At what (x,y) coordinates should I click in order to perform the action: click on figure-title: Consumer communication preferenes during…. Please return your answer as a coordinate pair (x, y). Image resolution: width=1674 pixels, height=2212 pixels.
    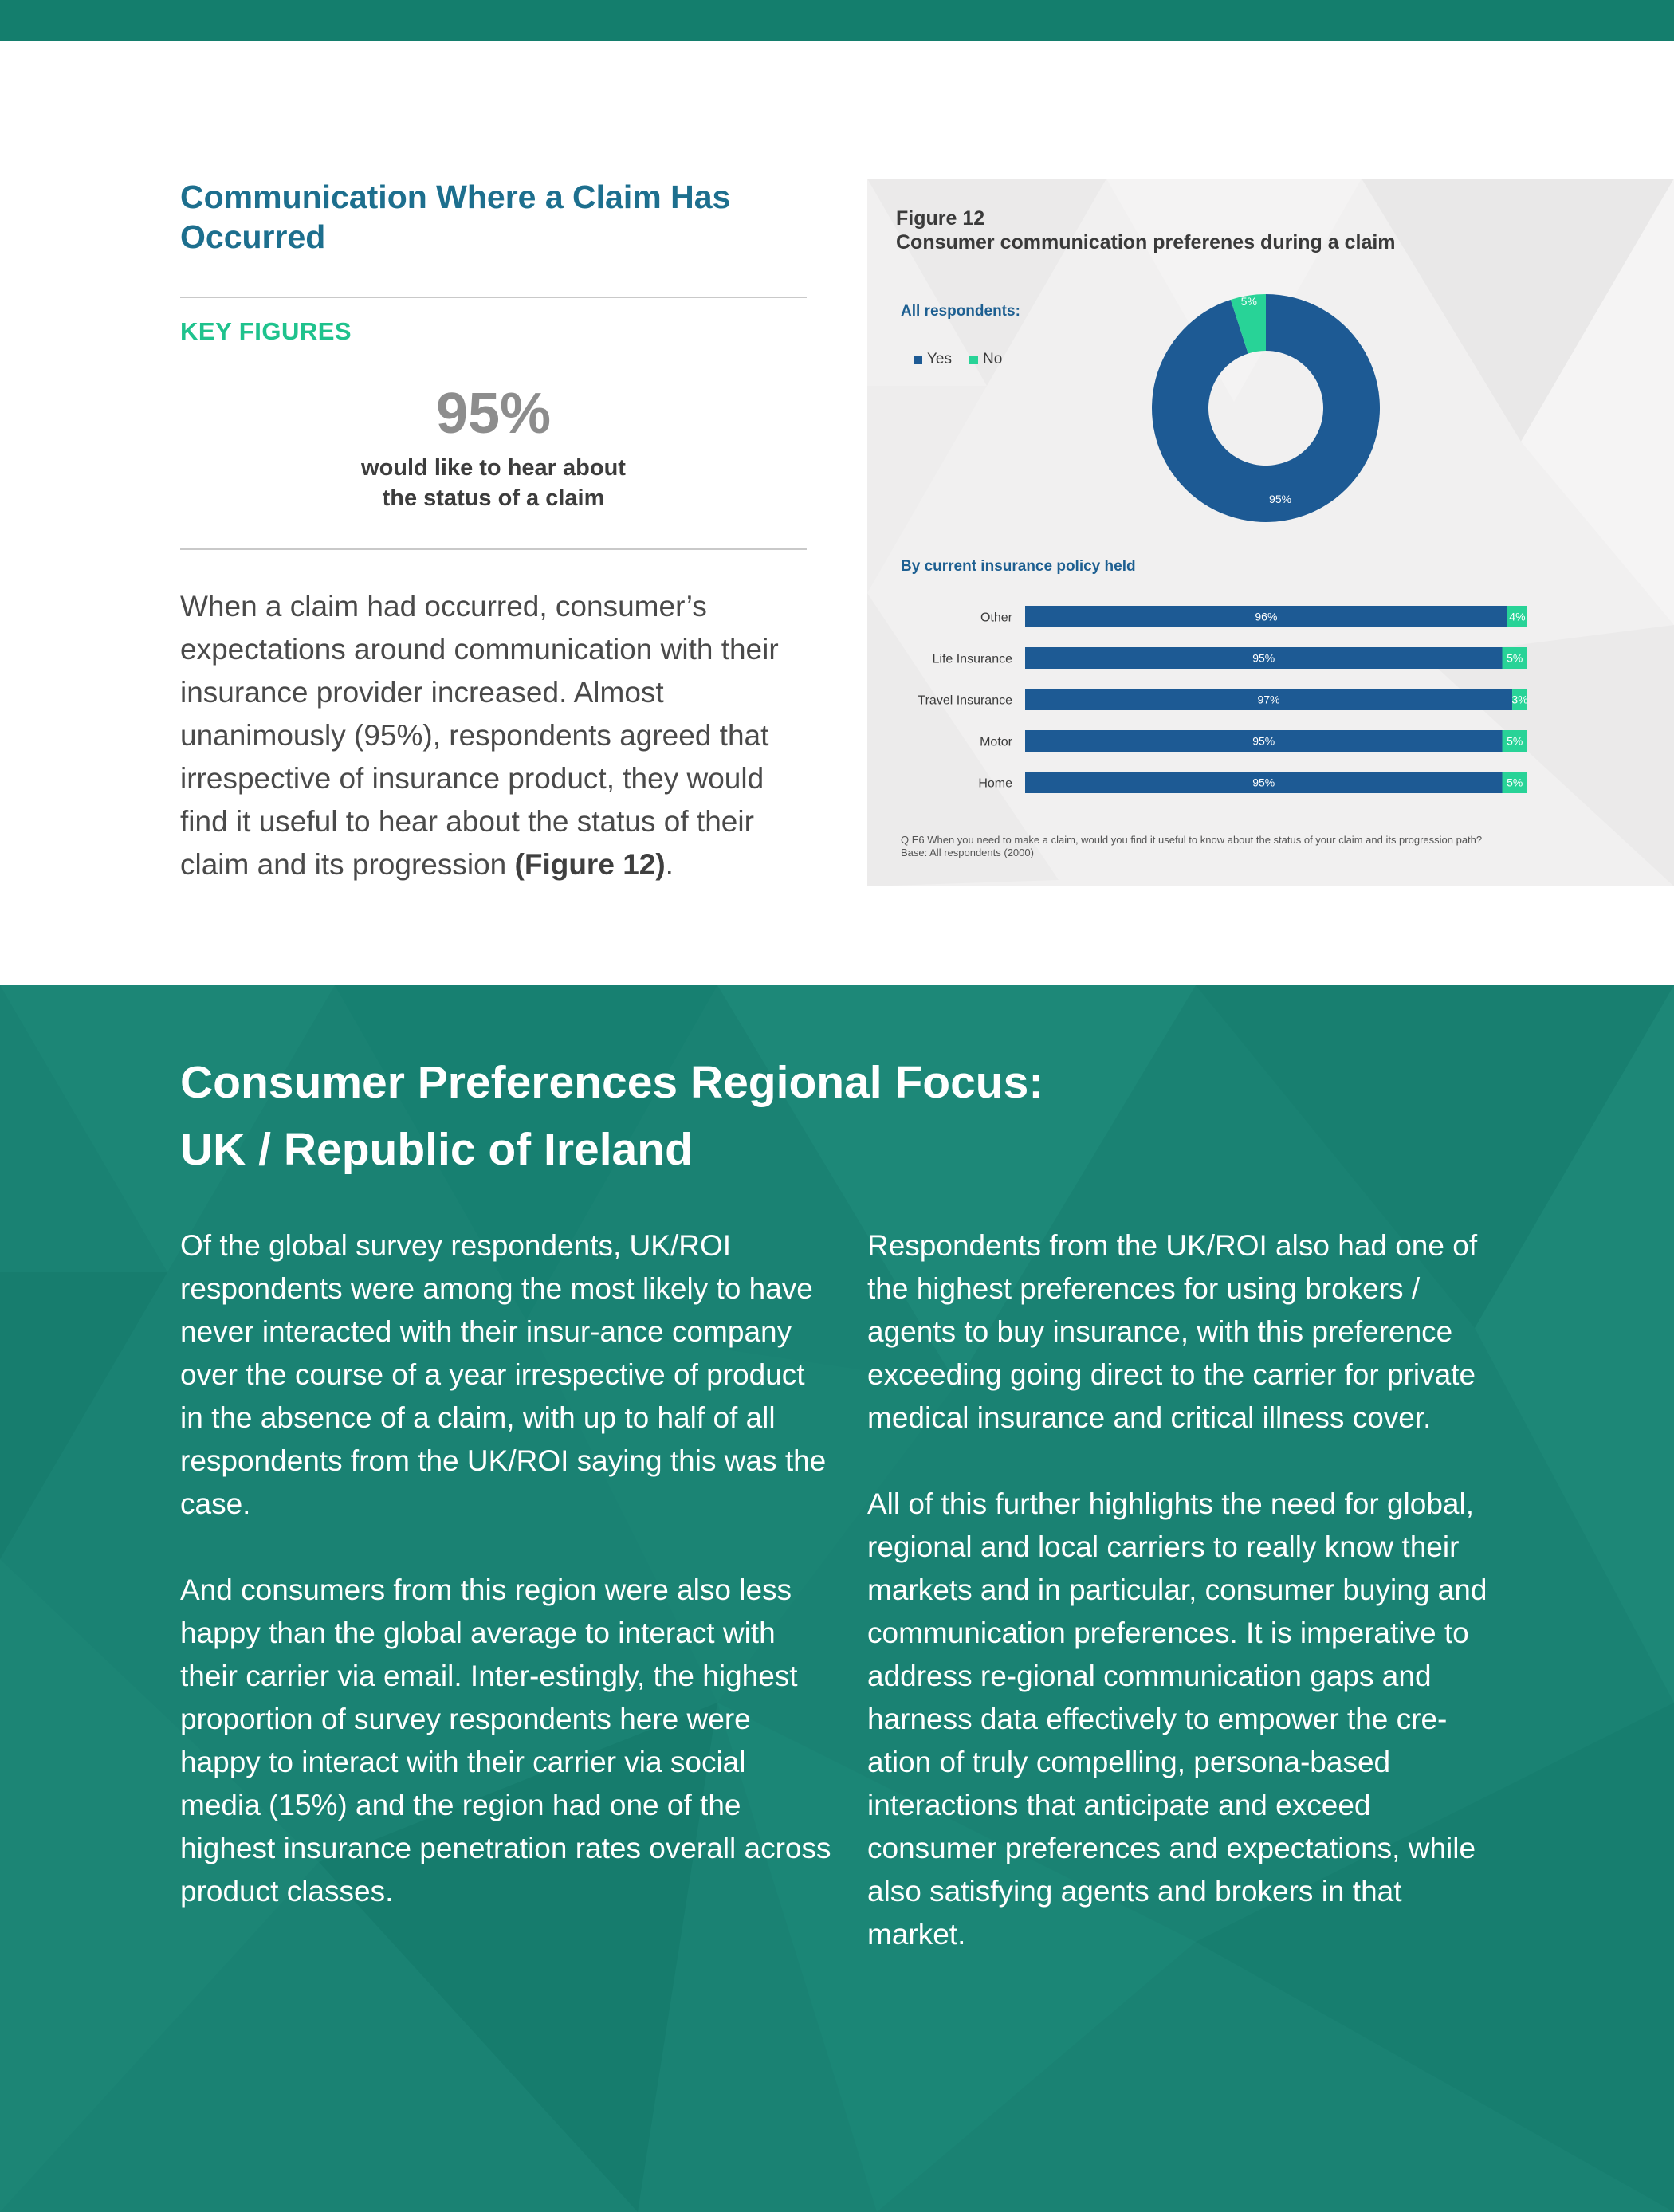
    Looking at the image, I should click on (1146, 242).